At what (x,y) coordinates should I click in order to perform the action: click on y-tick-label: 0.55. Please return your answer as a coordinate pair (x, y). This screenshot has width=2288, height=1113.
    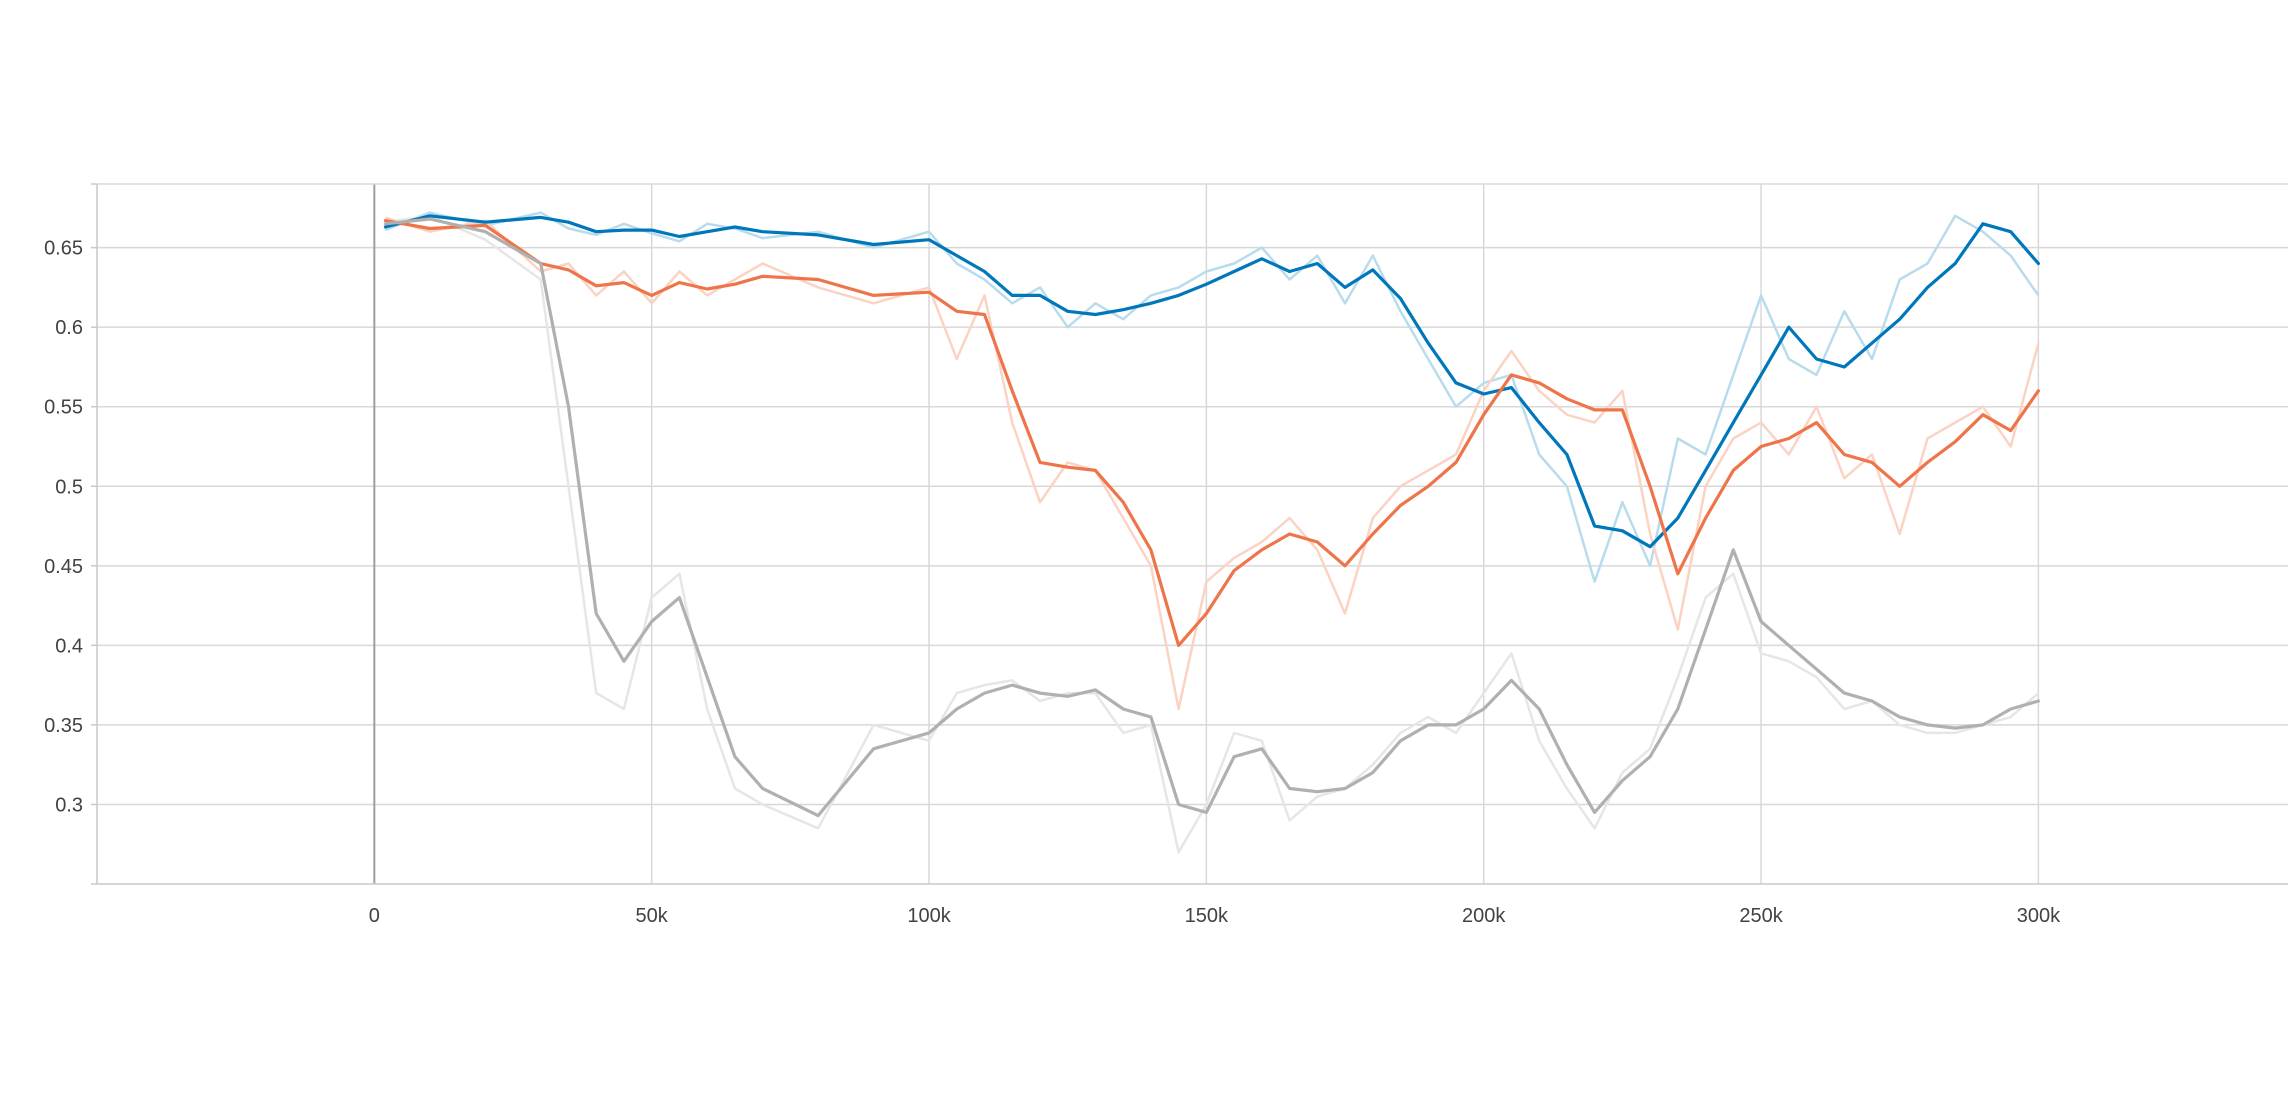
    Looking at the image, I should click on (63, 408).